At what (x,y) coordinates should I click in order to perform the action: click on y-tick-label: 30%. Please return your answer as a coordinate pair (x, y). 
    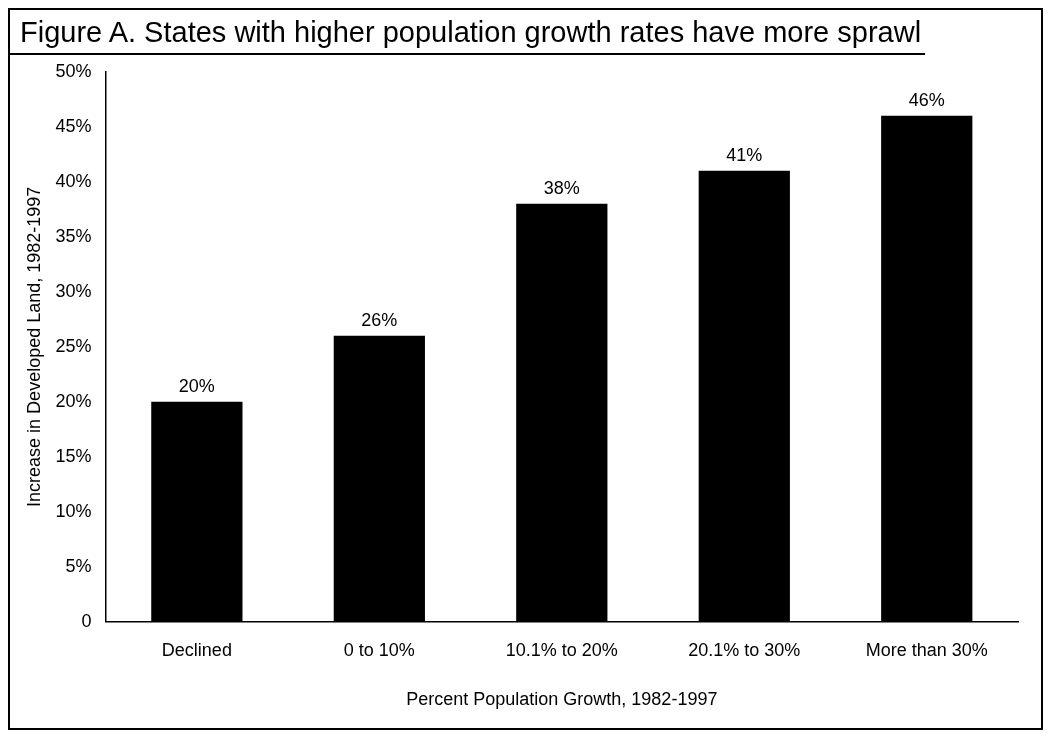
    Looking at the image, I should click on (73, 290).